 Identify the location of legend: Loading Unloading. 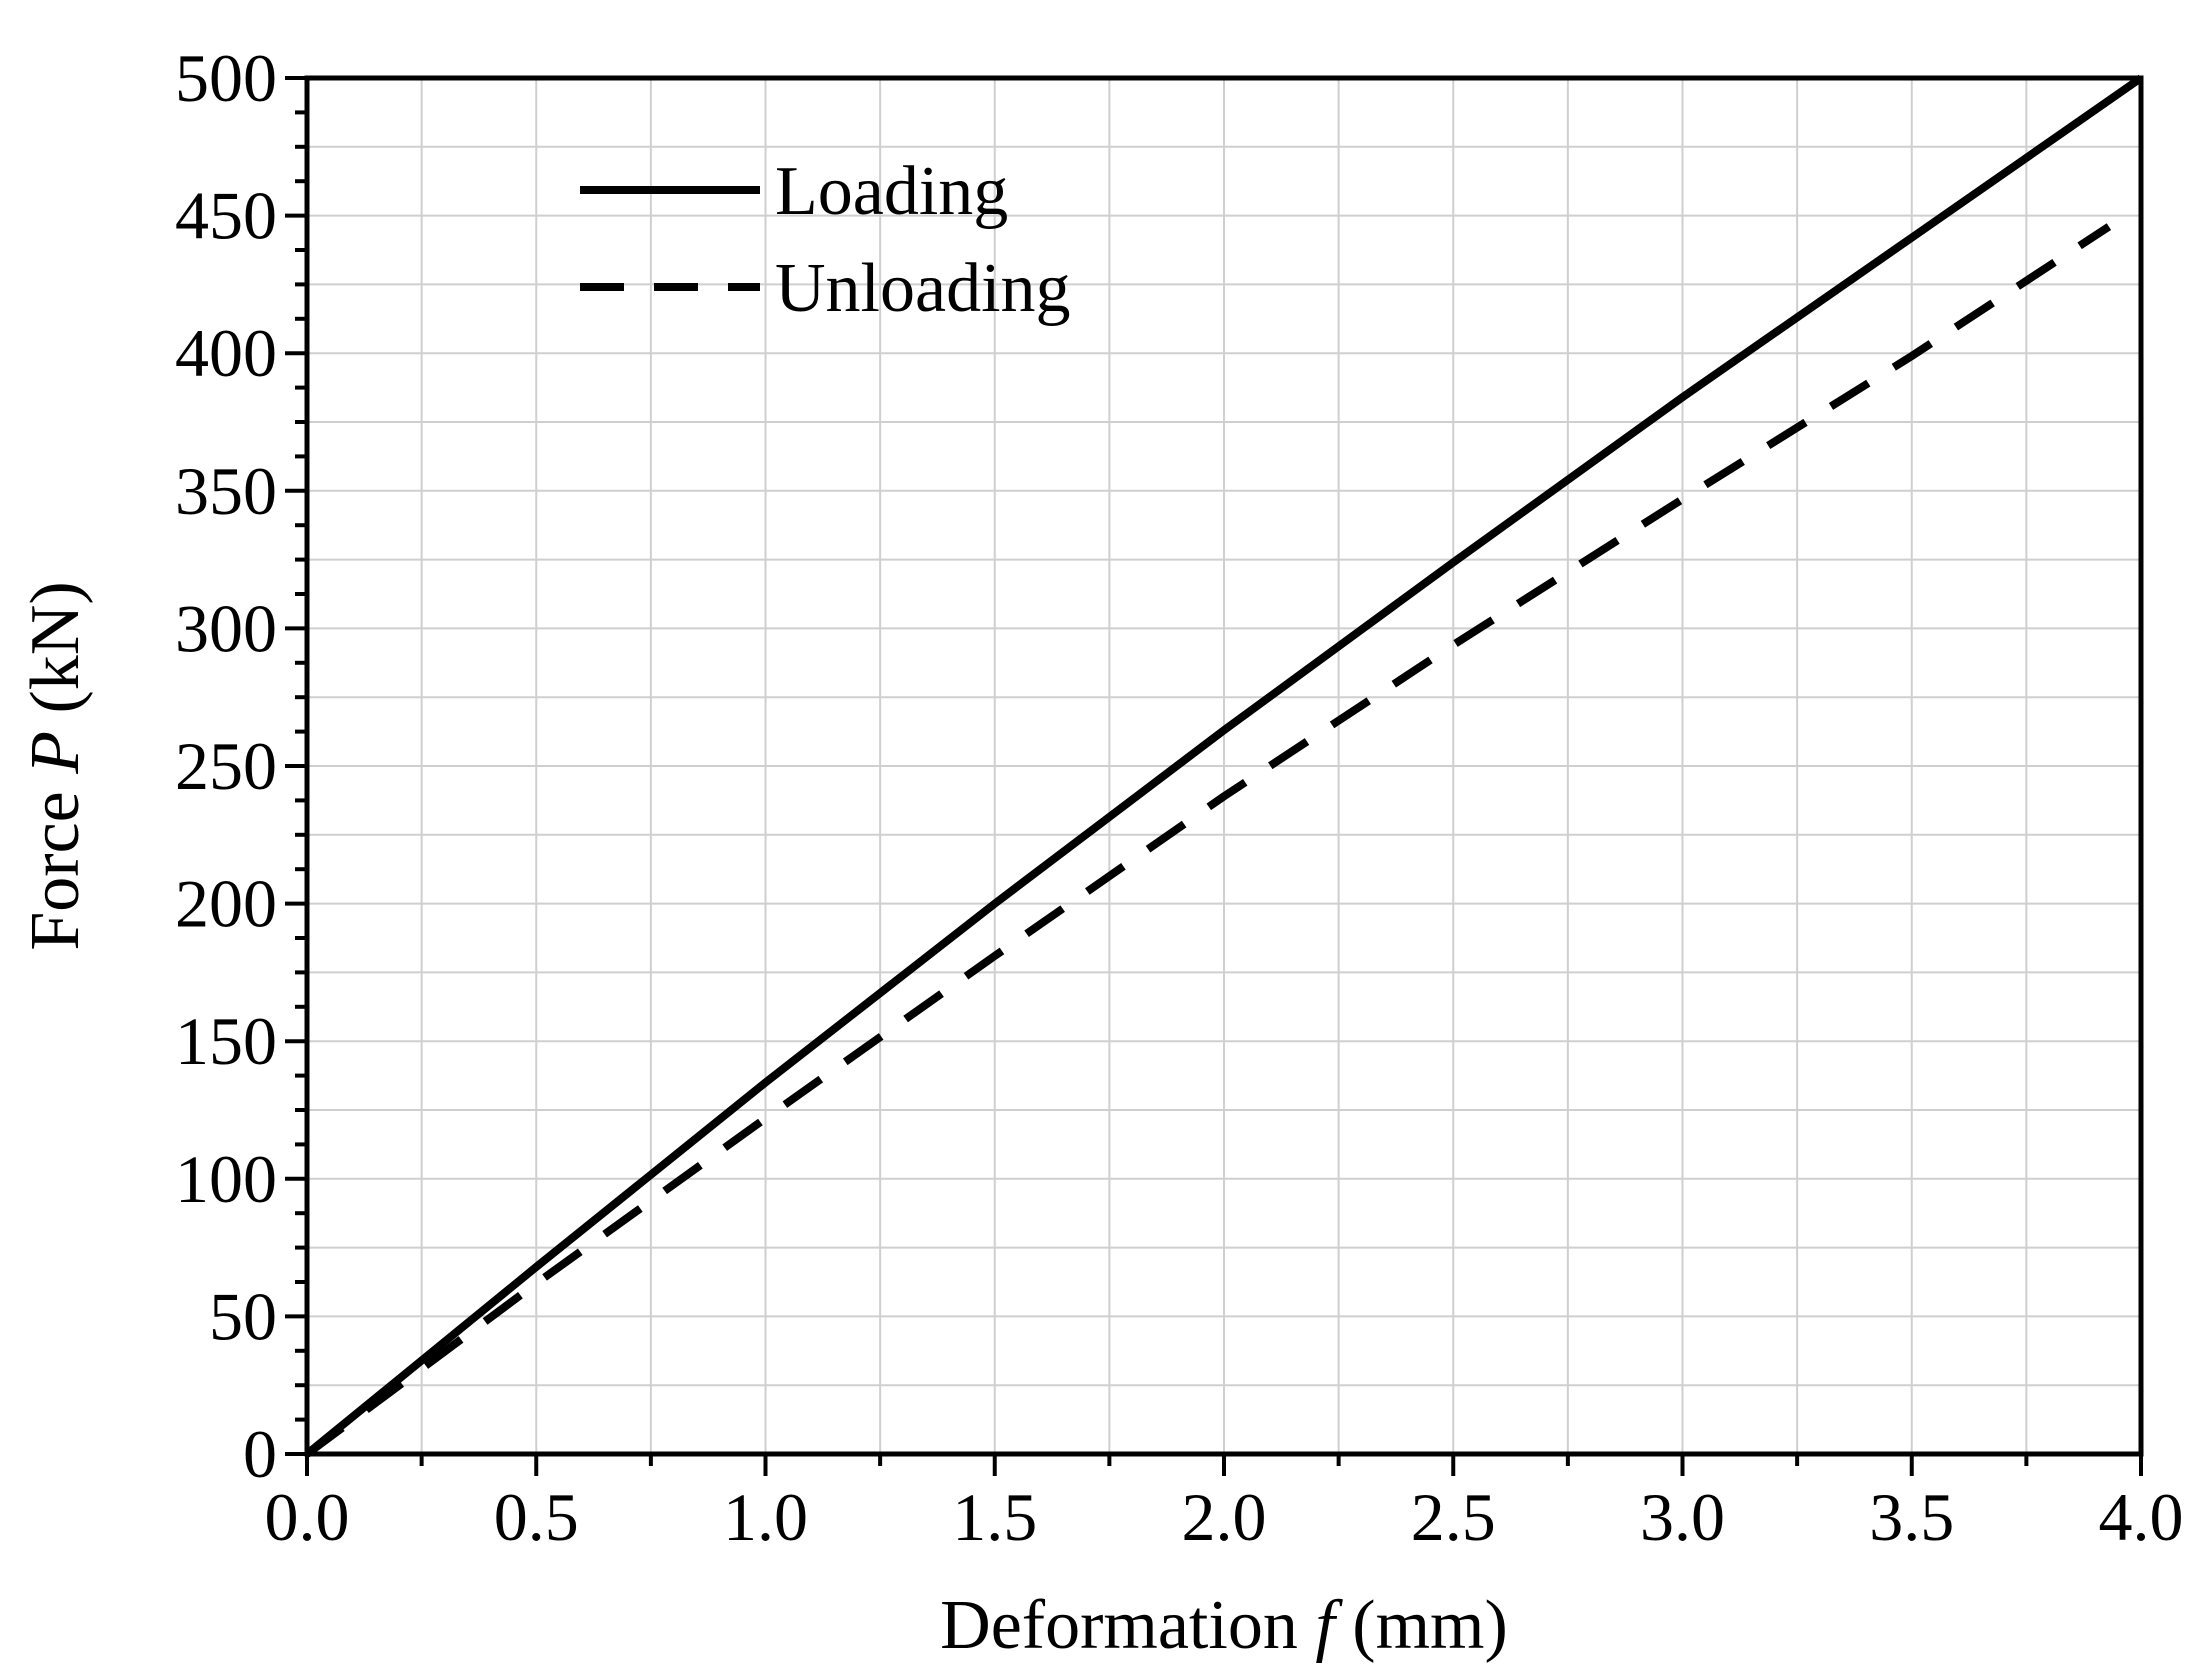
(825, 240).